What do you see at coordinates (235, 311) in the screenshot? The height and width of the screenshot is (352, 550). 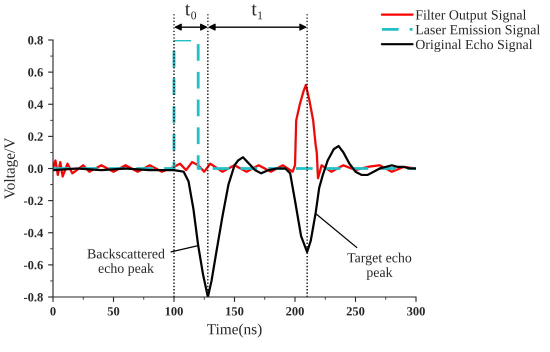 I see `x-tick-label: 150` at bounding box center [235, 311].